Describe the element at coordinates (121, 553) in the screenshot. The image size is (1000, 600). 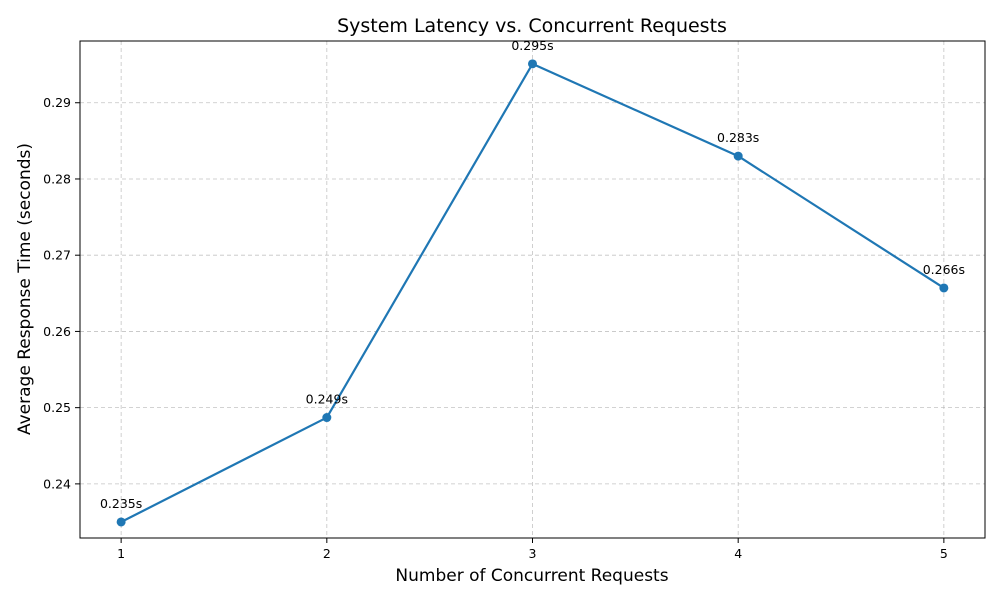
I see `x-tick-label: 1` at that location.